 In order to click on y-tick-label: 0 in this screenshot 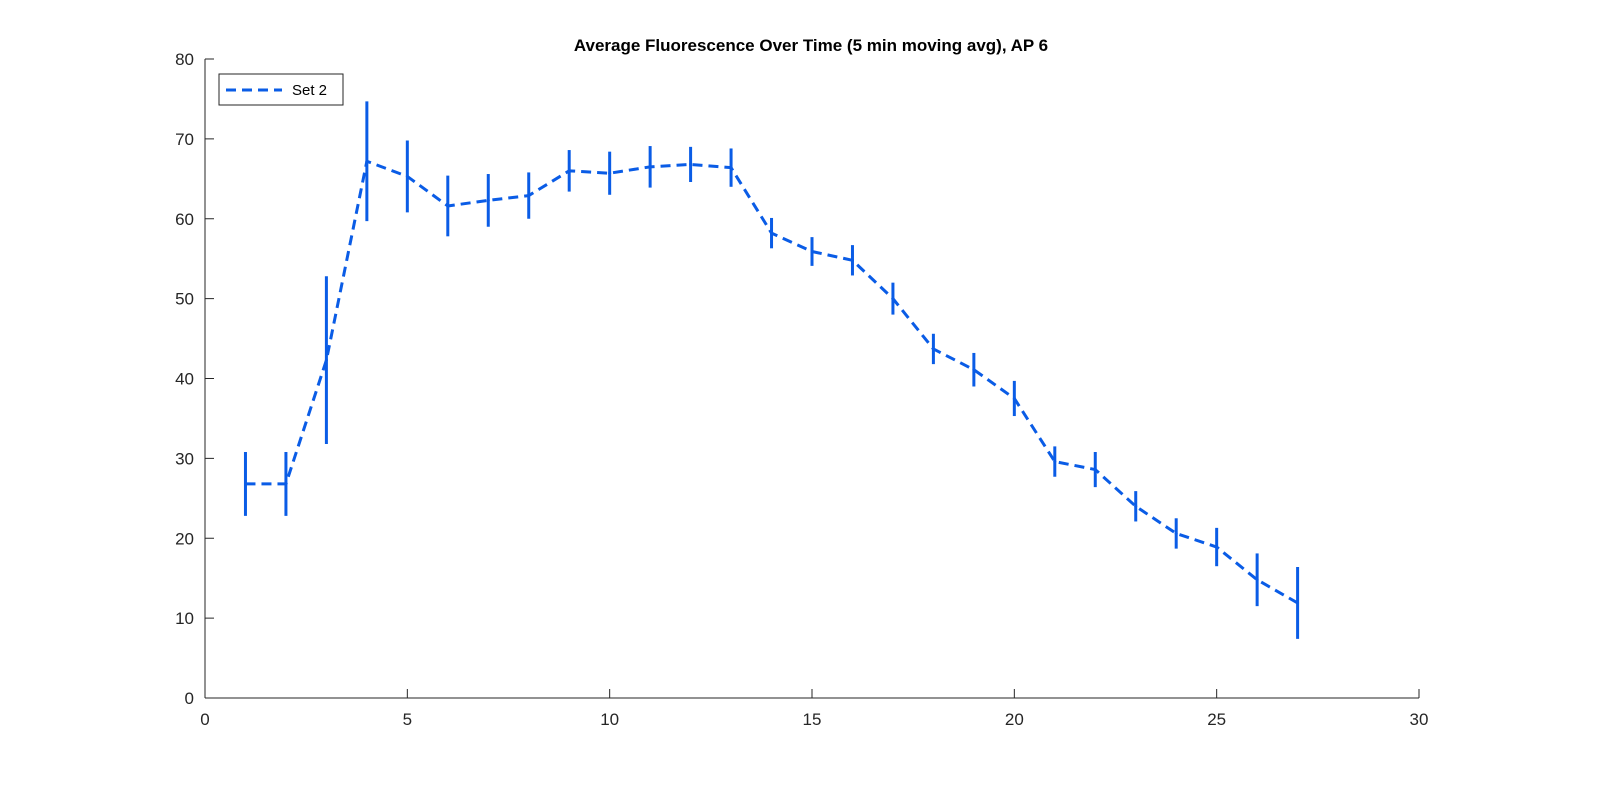, I will do `click(189, 698)`.